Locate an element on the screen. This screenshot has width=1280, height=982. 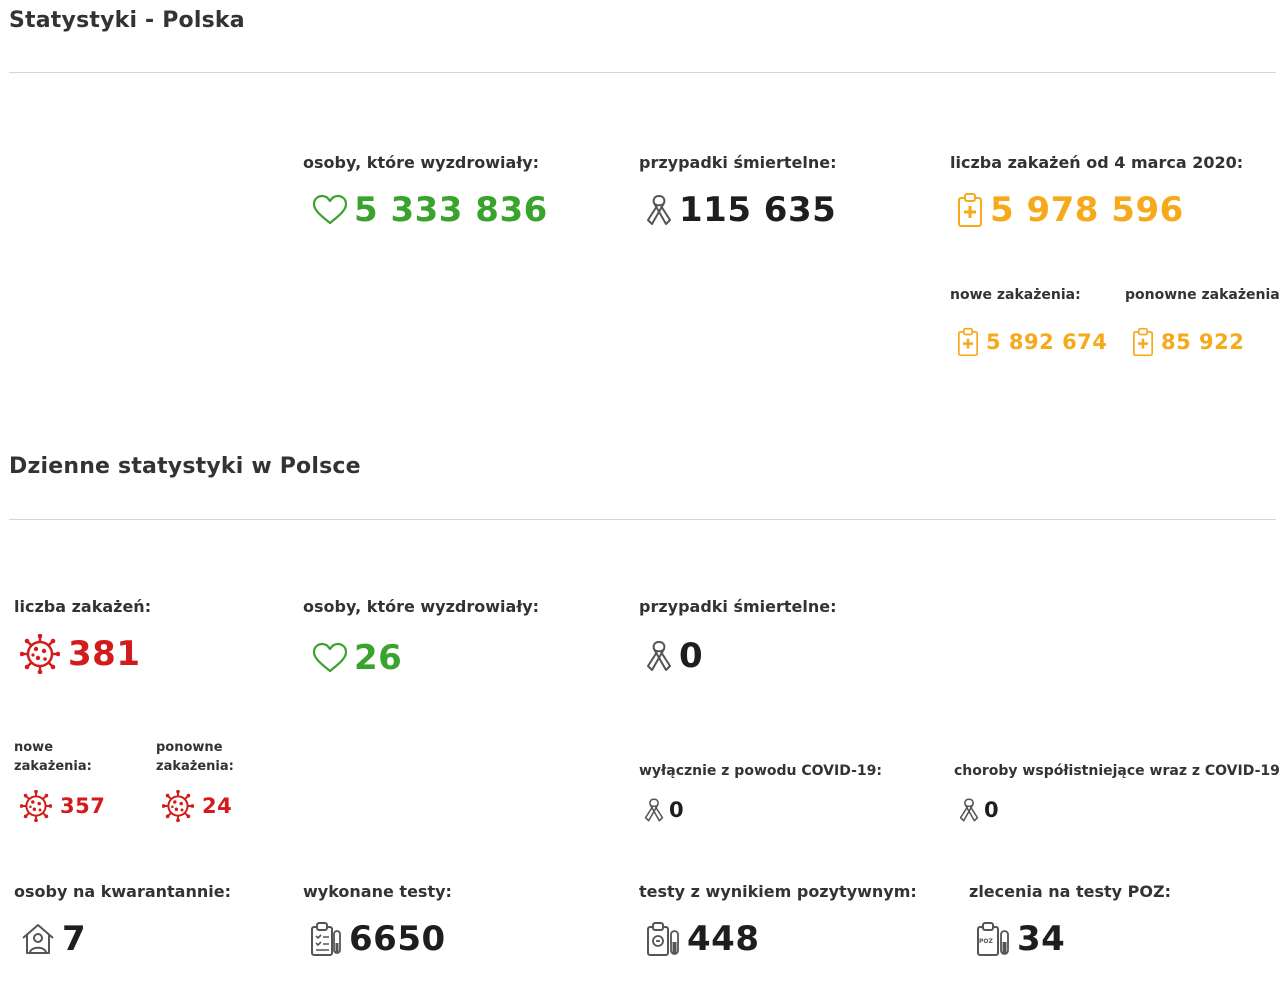
poz-test-icon: POZ is located at coordinates (993, 939).